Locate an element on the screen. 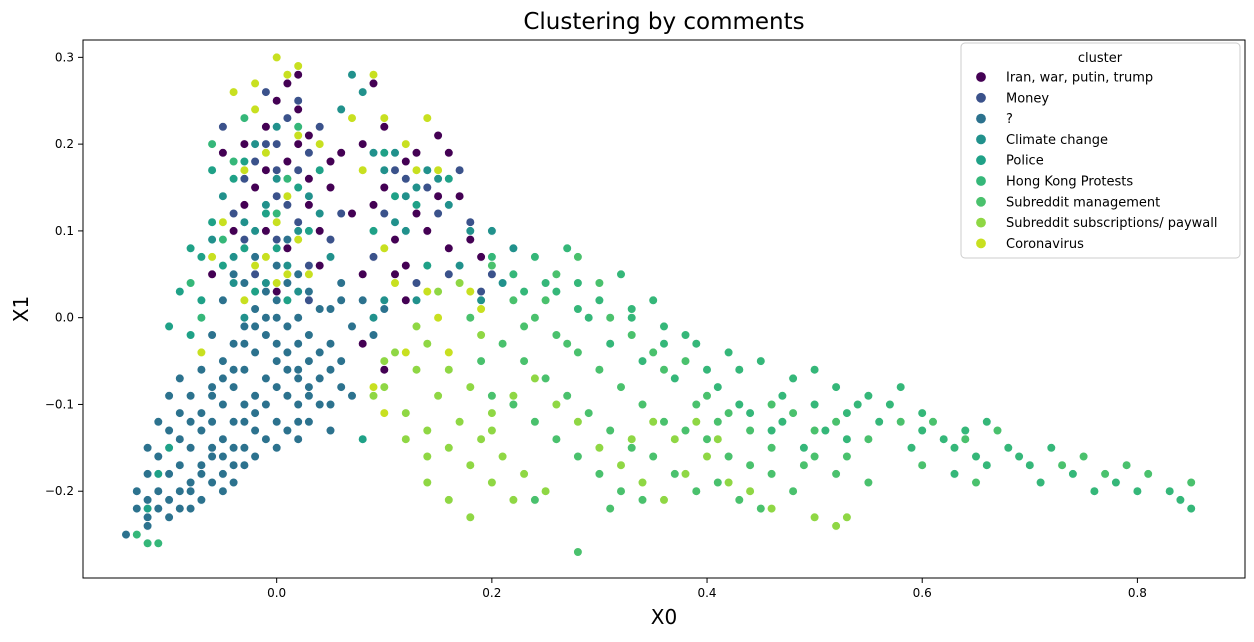 The image size is (1254, 642). x-tick-label: 0.6 is located at coordinates (922, 593).